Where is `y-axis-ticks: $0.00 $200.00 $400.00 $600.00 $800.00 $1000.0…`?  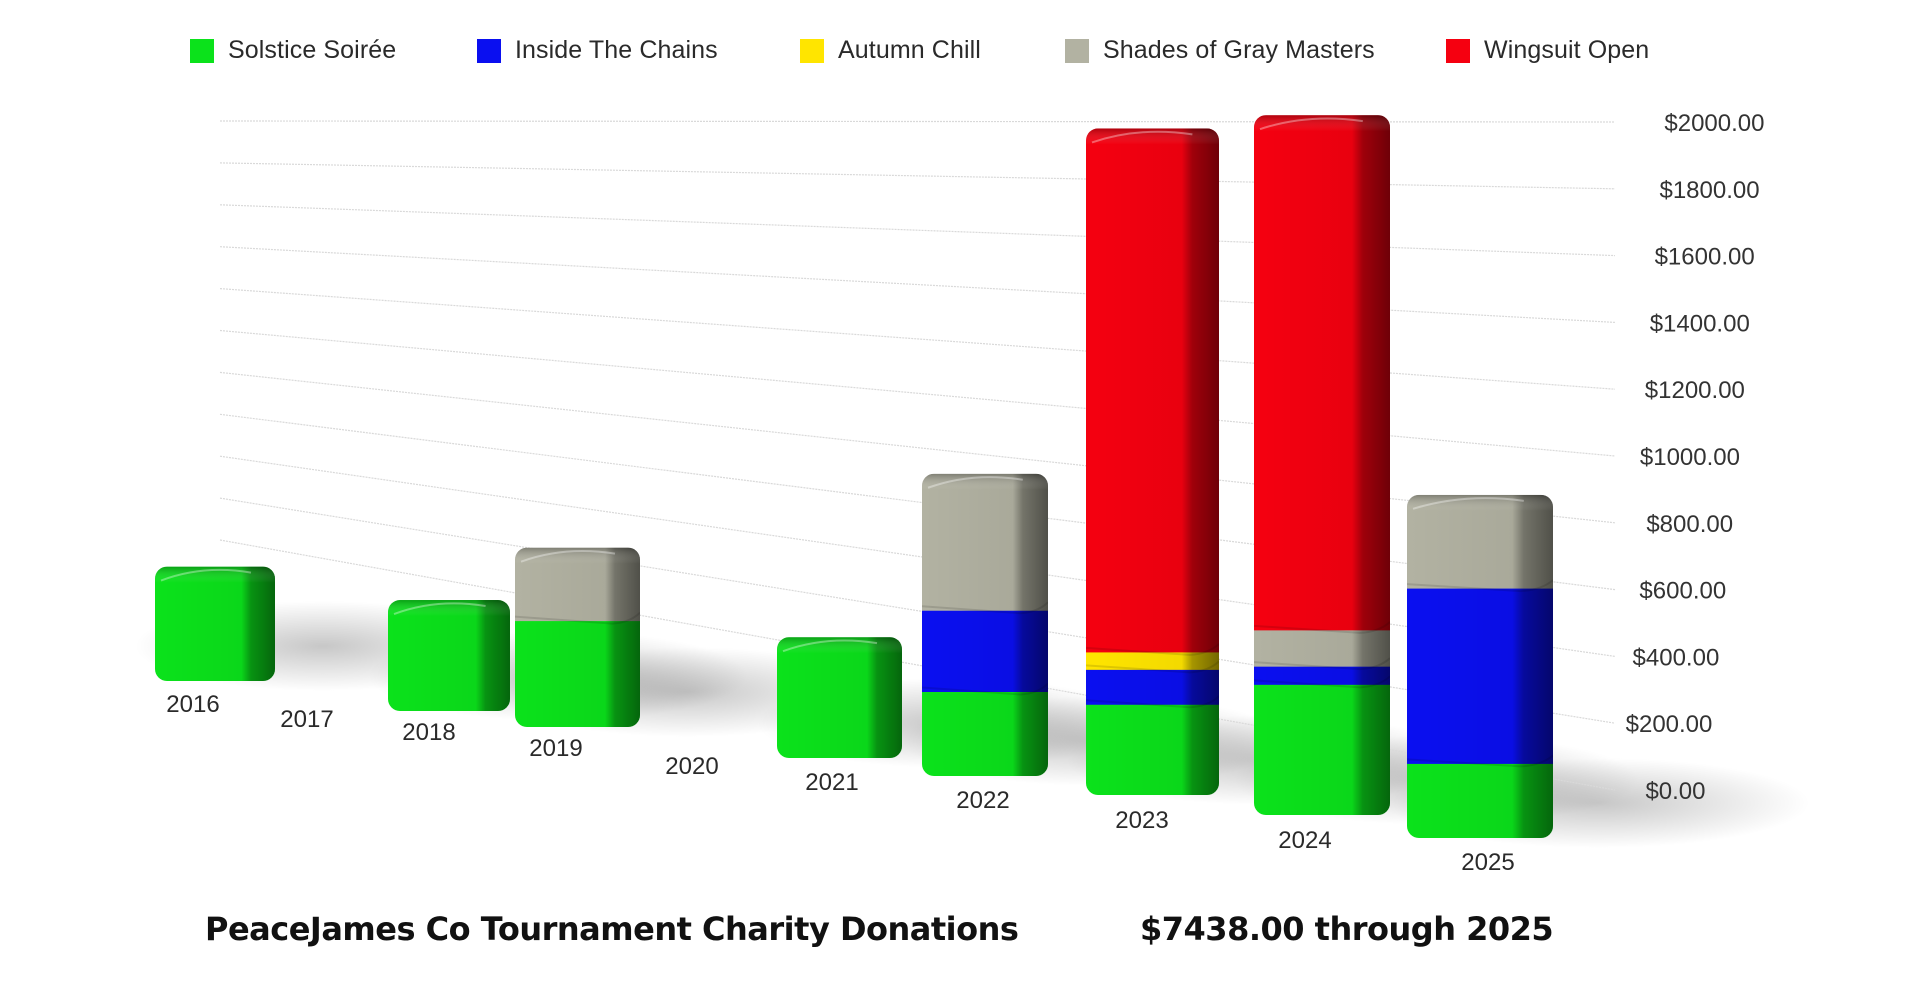 y-axis-ticks: $0.00 $200.00 $400.00 $600.00 $800.00 $1000.0… is located at coordinates (1695, 457).